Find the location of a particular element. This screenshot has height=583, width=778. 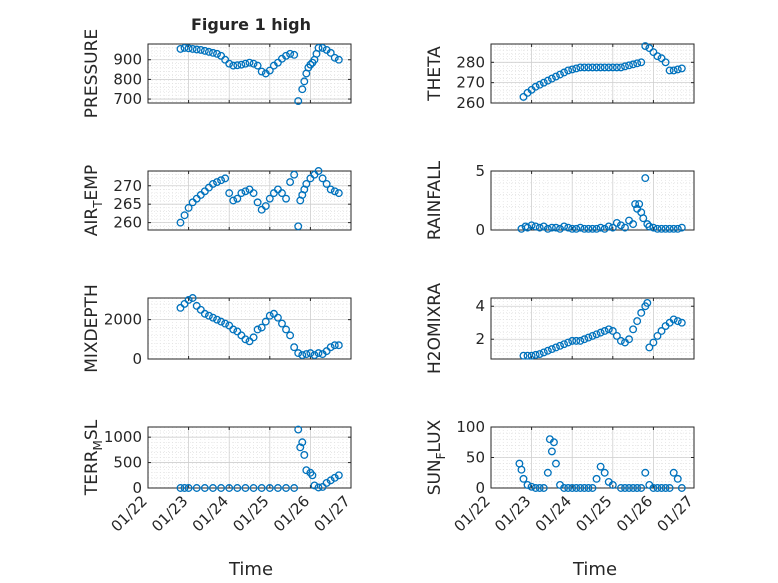

y-axis-label: H2OMIXRA is located at coordinates (435, 328).